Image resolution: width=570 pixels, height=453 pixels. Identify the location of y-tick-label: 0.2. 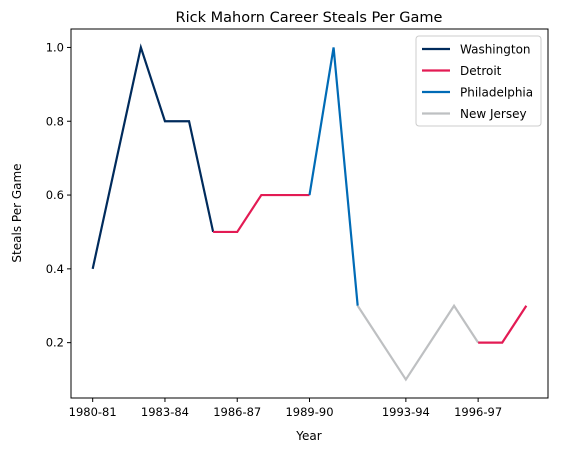
(55, 343).